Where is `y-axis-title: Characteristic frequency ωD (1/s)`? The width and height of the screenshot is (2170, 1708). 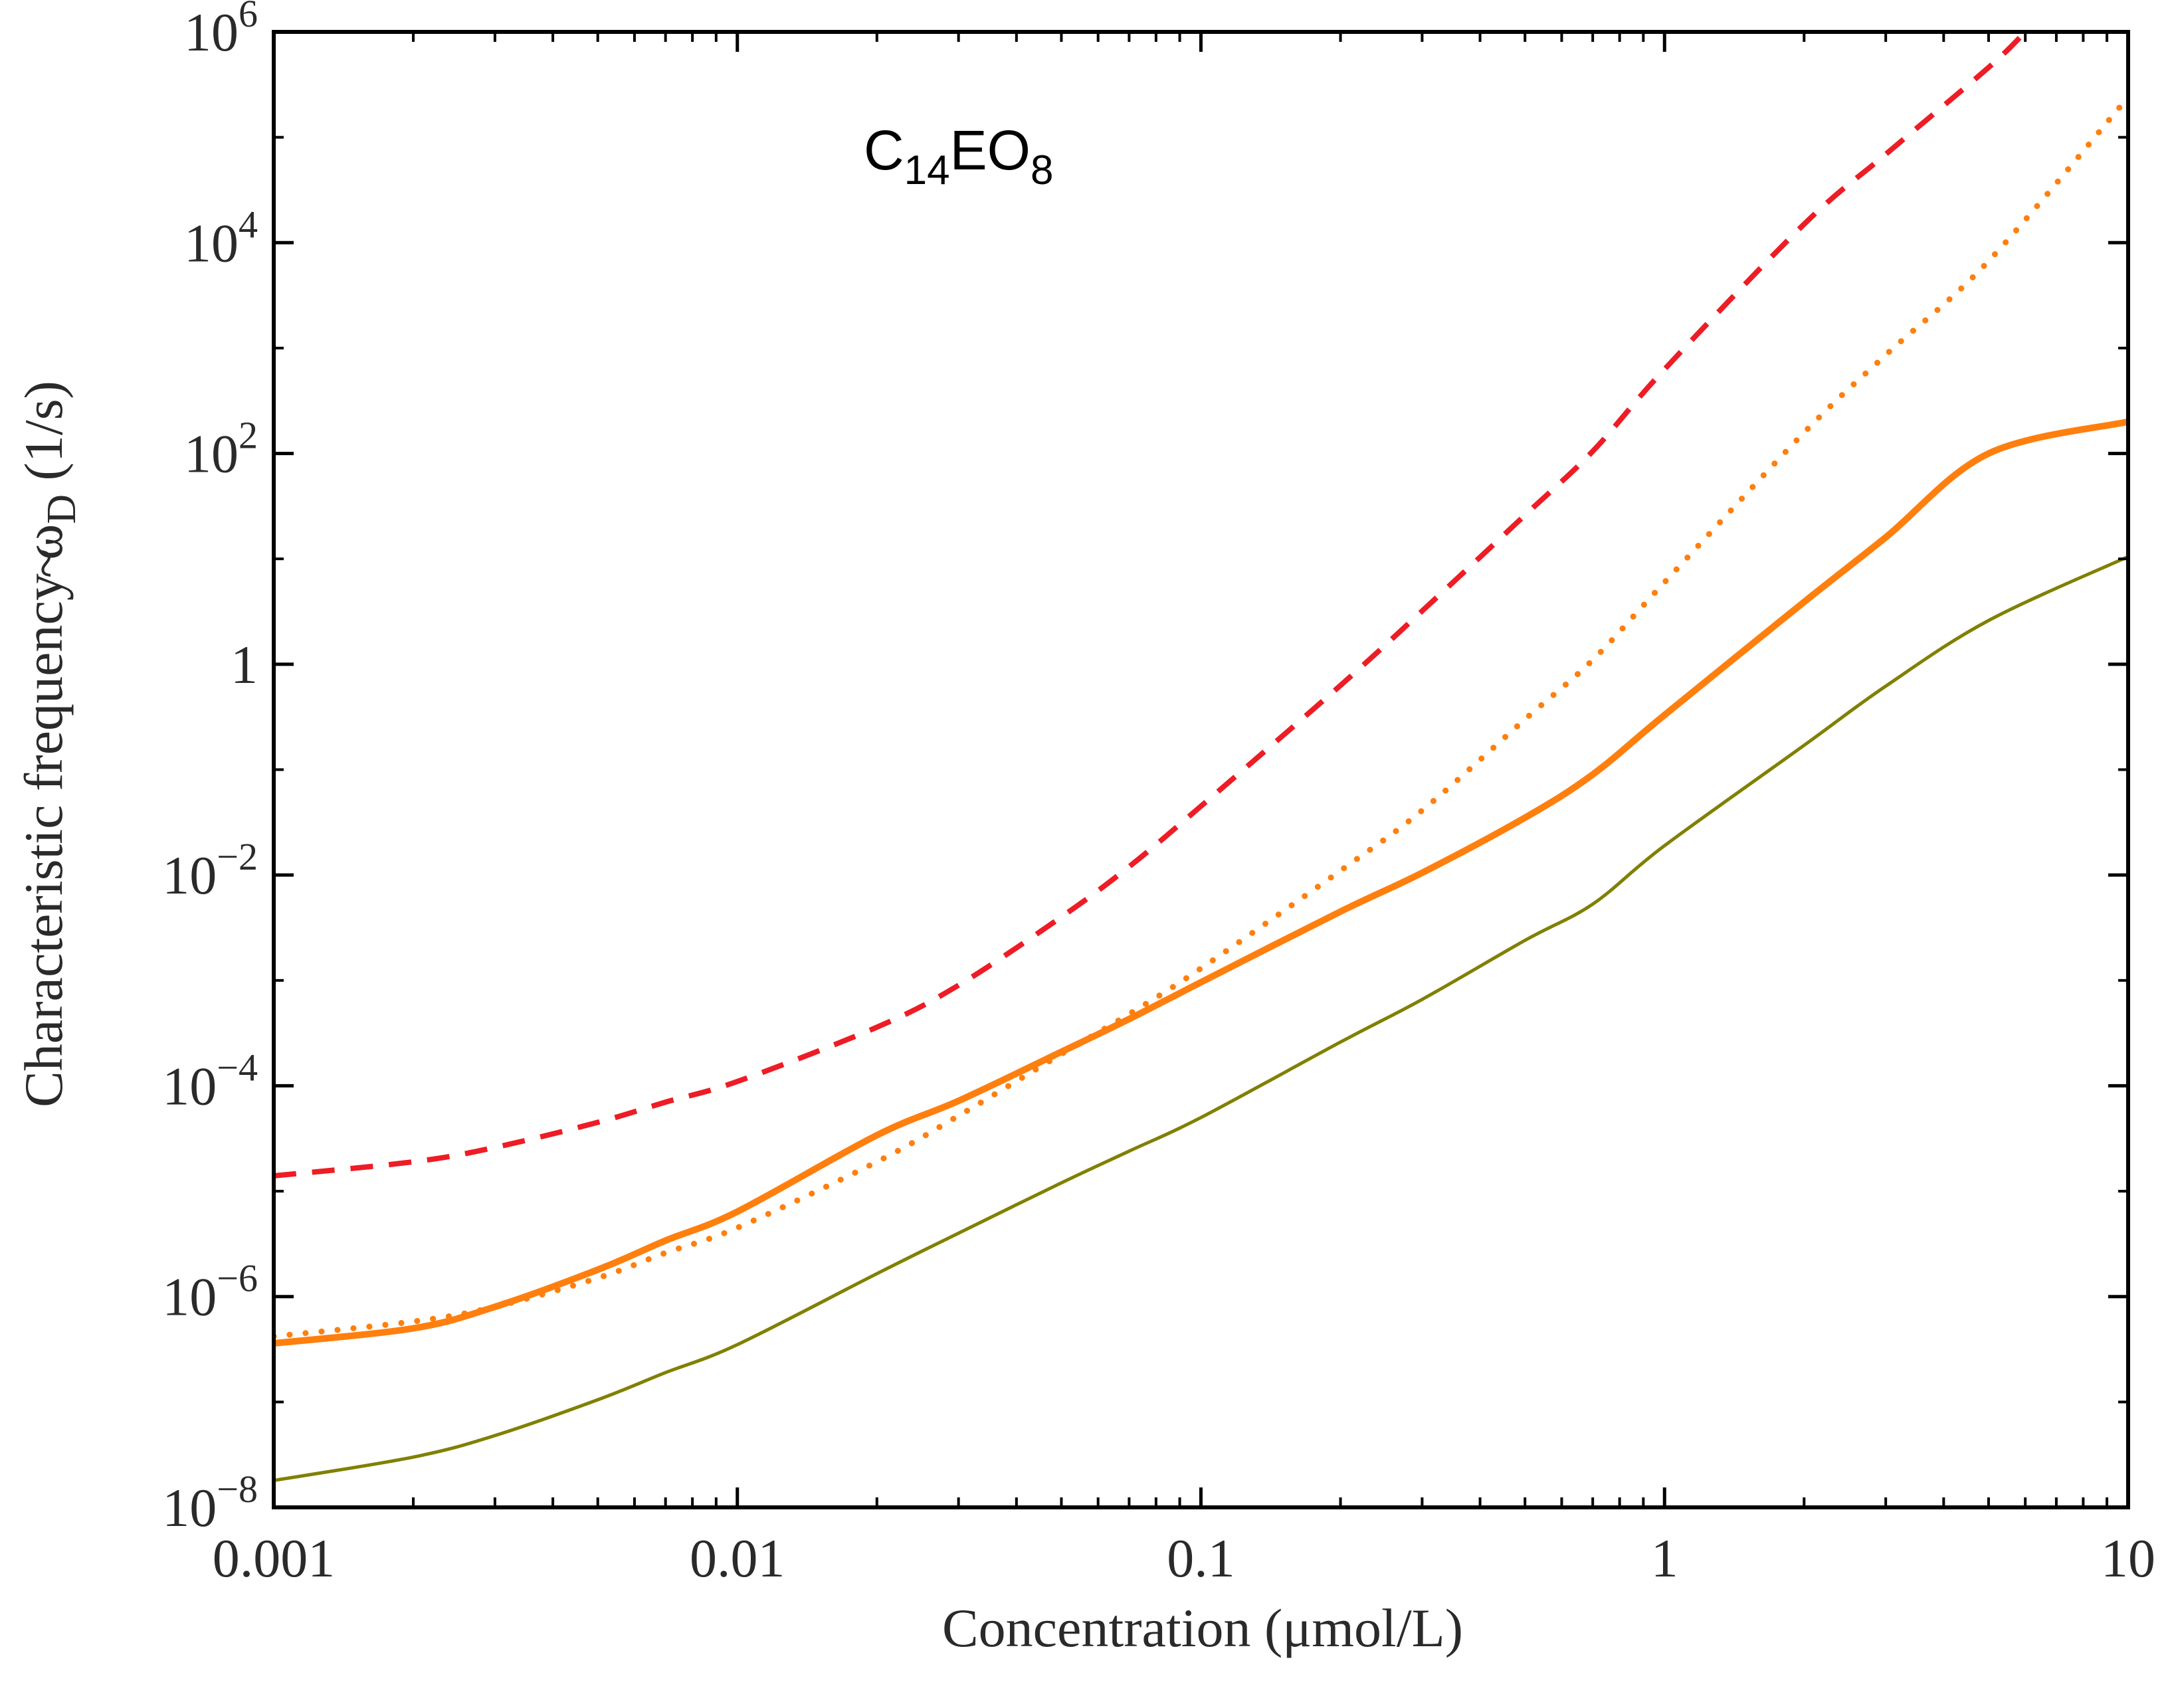
y-axis-title: Characteristic frequency ωD (1/s) is located at coordinates (48, 744).